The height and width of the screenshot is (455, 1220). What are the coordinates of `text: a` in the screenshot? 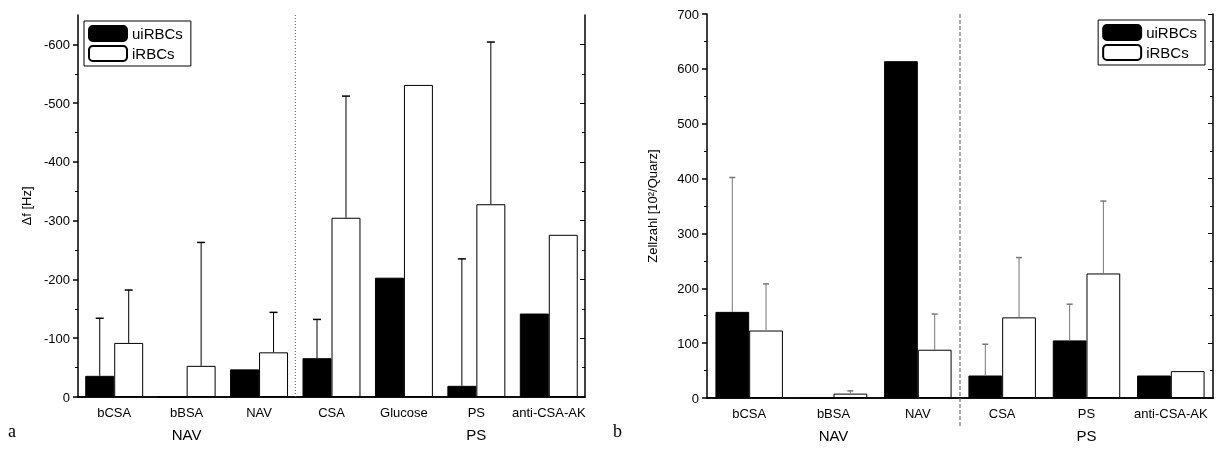 It's located at (12, 431).